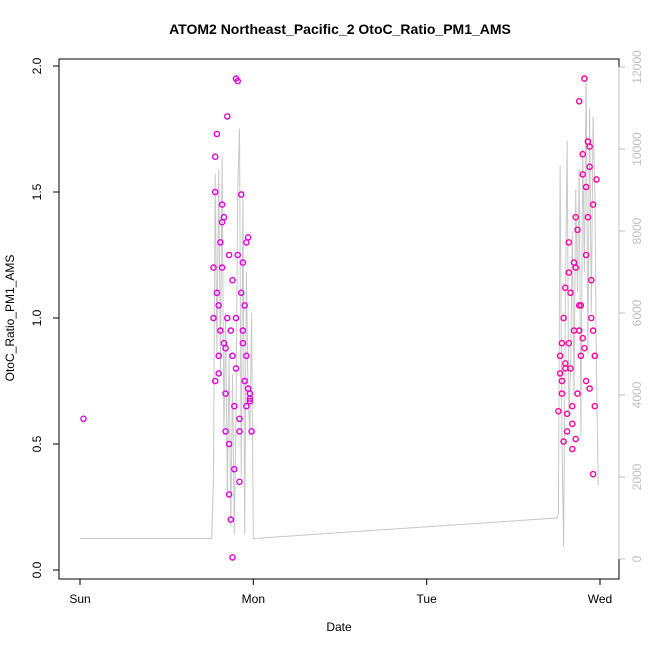 Image resolution: width=650 pixels, height=650 pixels. Describe the element at coordinates (637, 230) in the screenshot. I see `y2-tick-label: 8000` at that location.